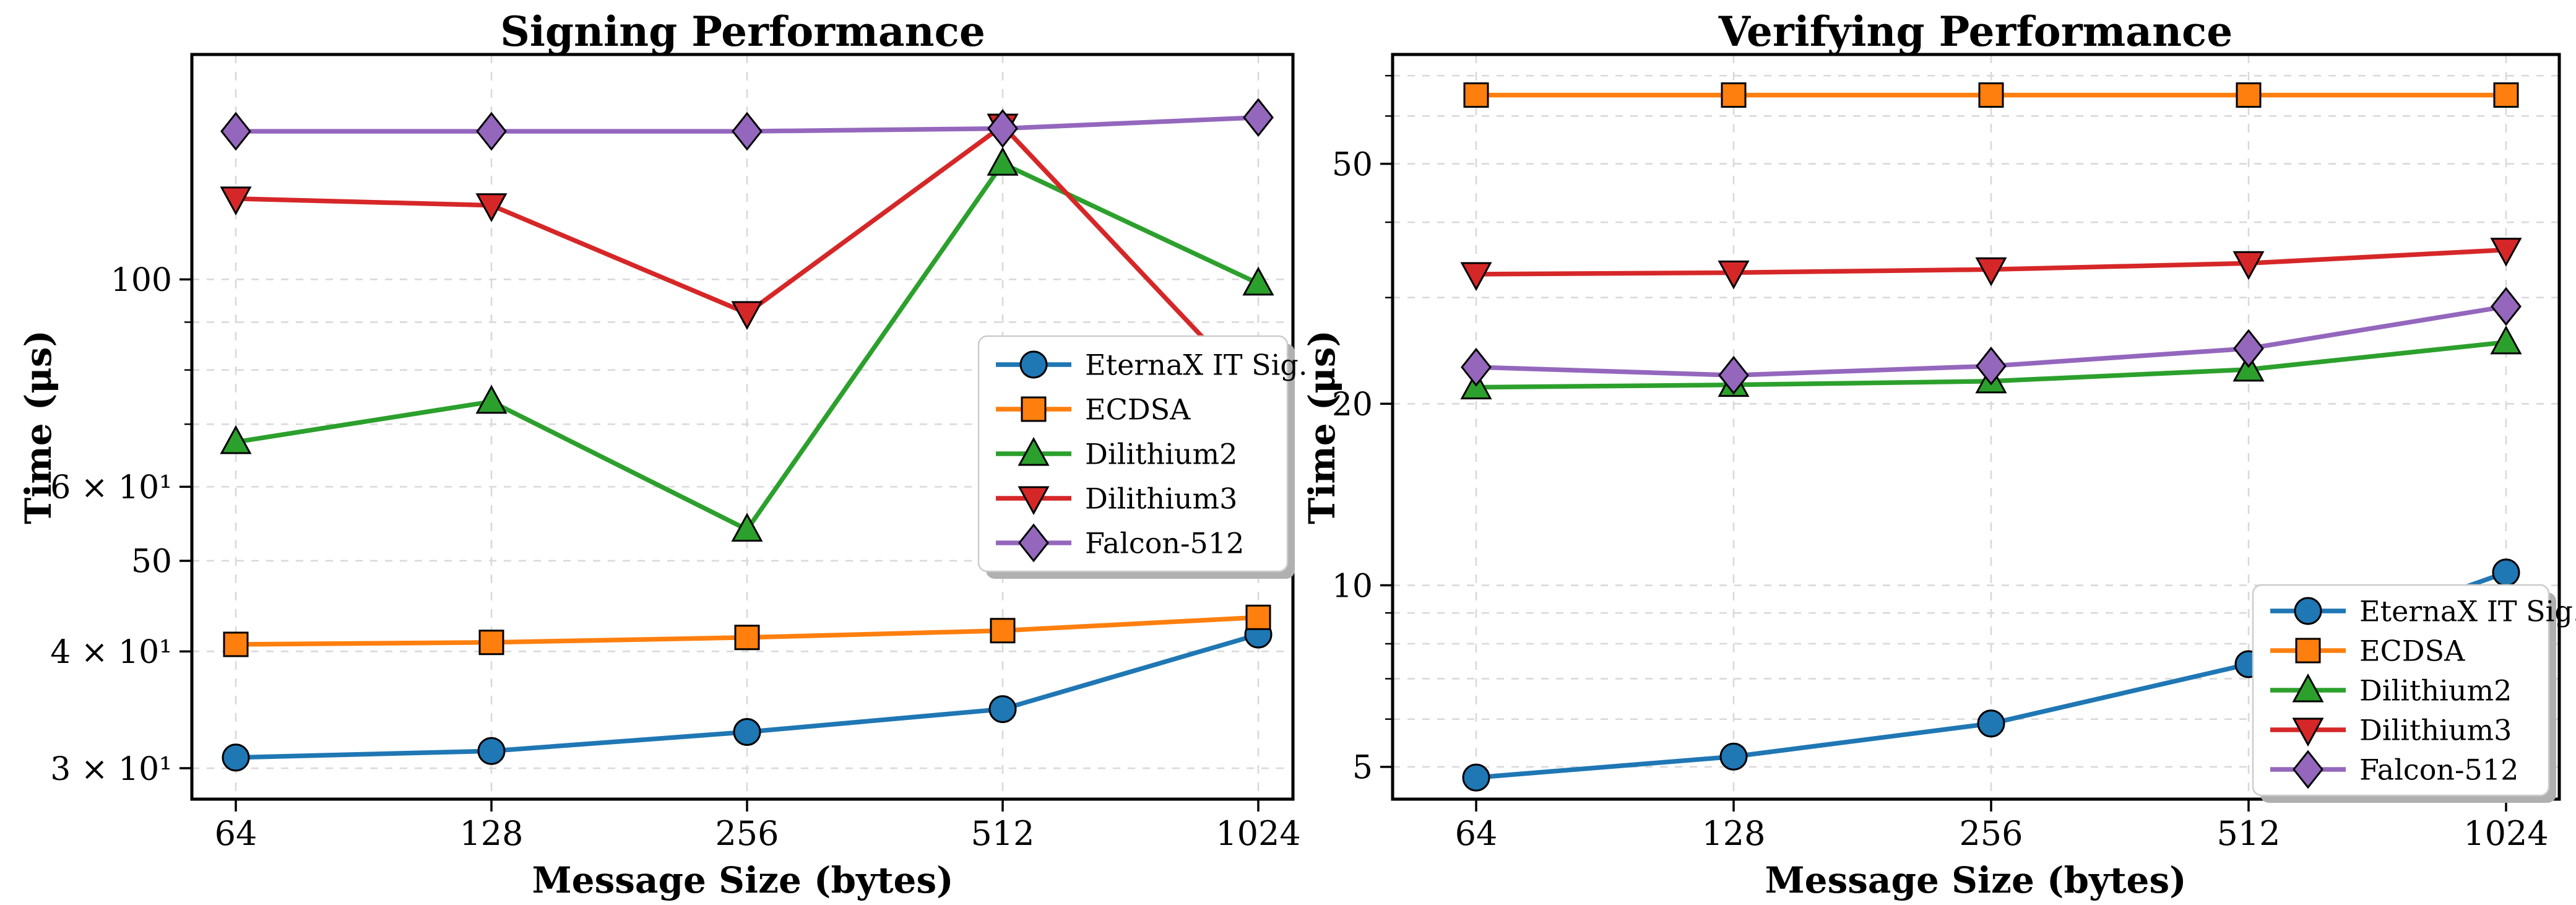 The width and height of the screenshot is (2576, 905). I want to click on verifying-chart-title: Verifying Performance, so click(1975, 31).